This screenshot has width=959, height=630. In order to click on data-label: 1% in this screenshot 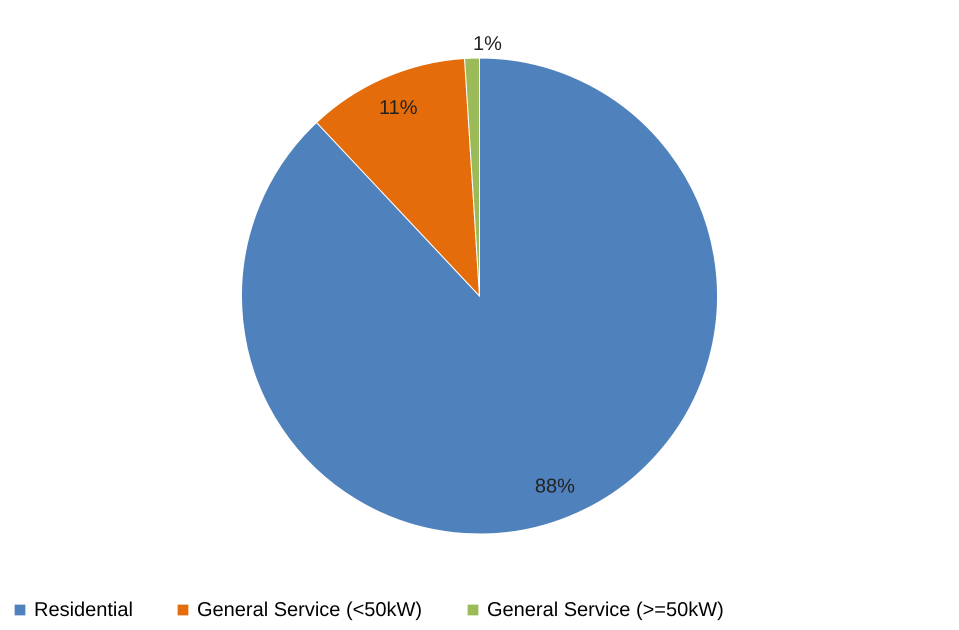, I will do `click(487, 44)`.